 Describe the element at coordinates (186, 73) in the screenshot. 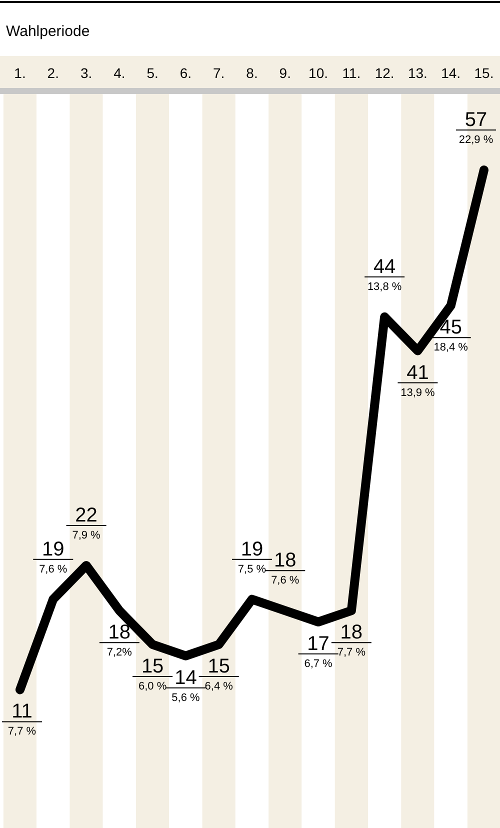

I see `x-tick-label: 6.` at that location.